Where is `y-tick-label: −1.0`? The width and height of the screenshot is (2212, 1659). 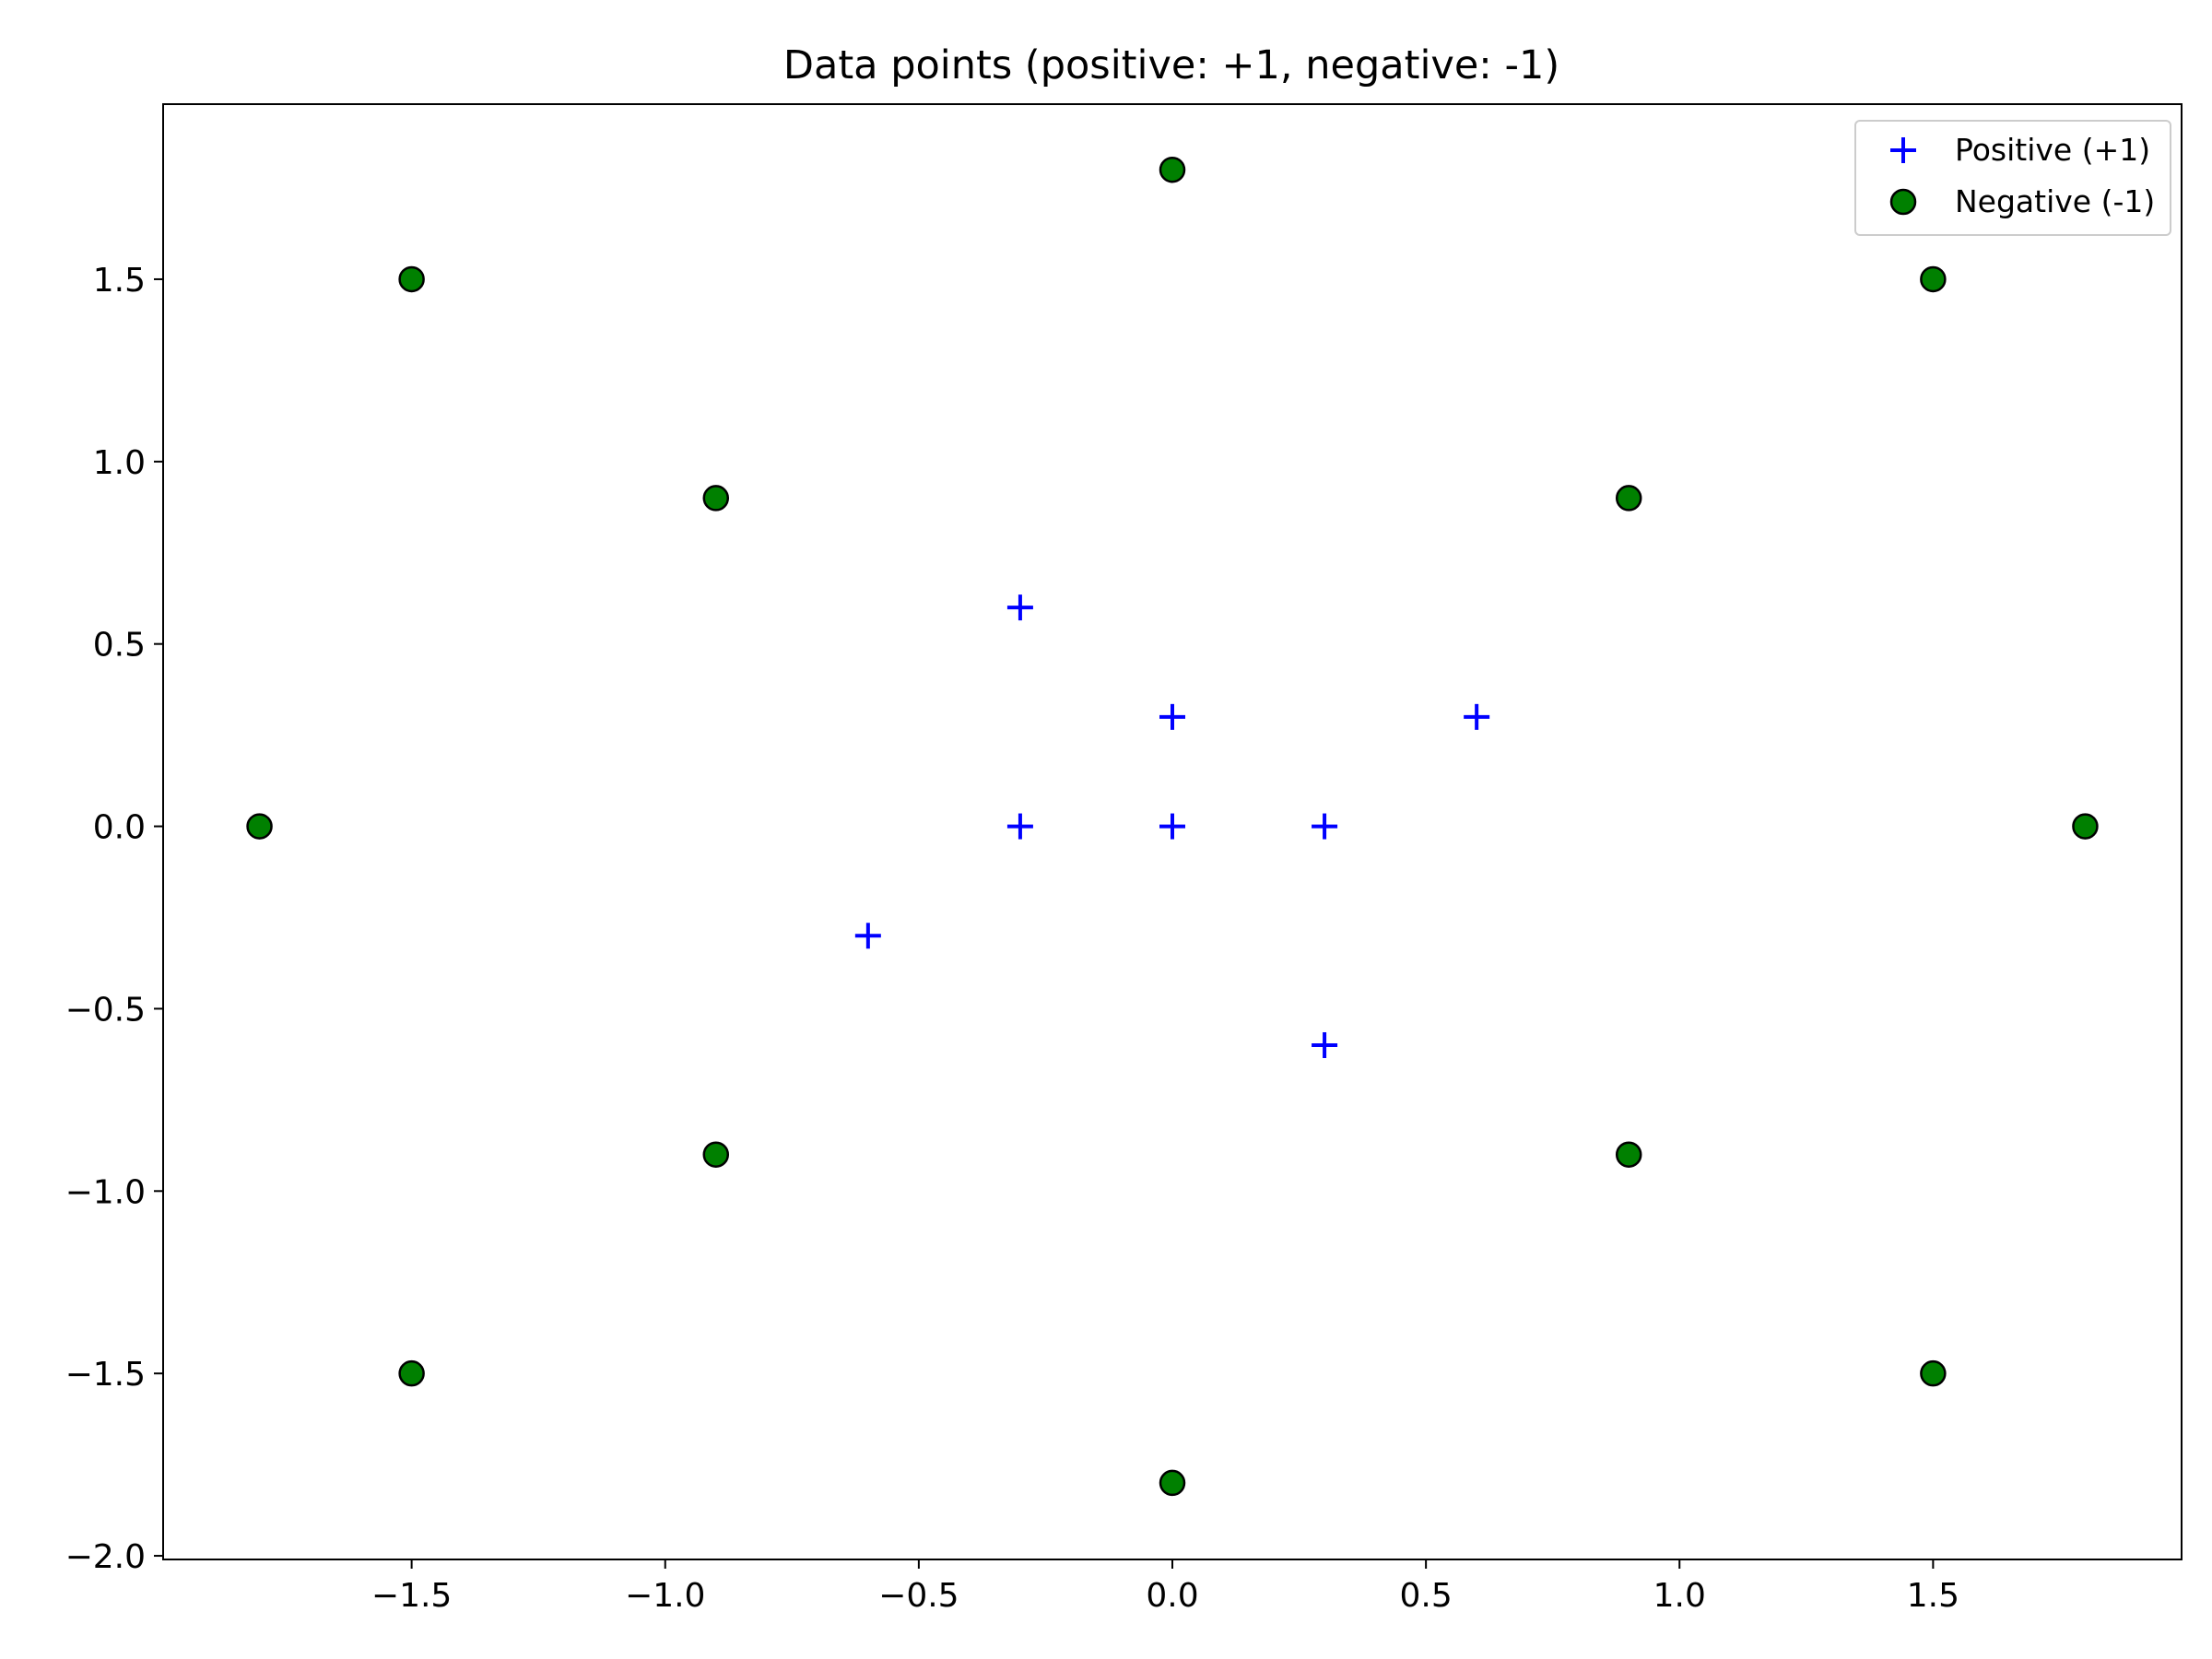 y-tick-label: −1.0 is located at coordinates (105, 1192).